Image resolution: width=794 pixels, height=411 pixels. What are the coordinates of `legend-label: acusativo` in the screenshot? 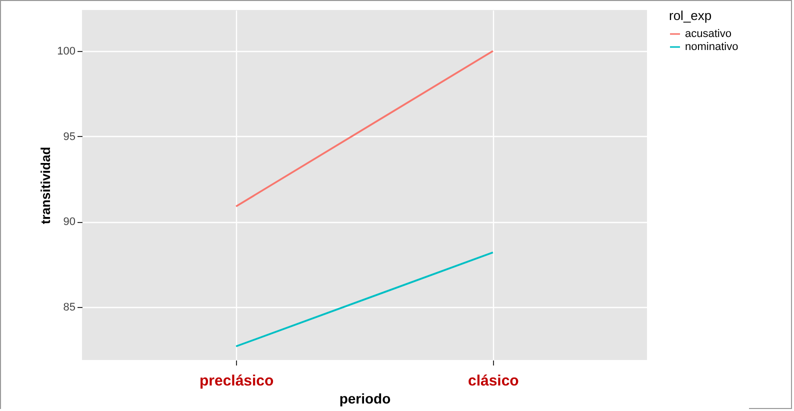 It's located at (708, 34).